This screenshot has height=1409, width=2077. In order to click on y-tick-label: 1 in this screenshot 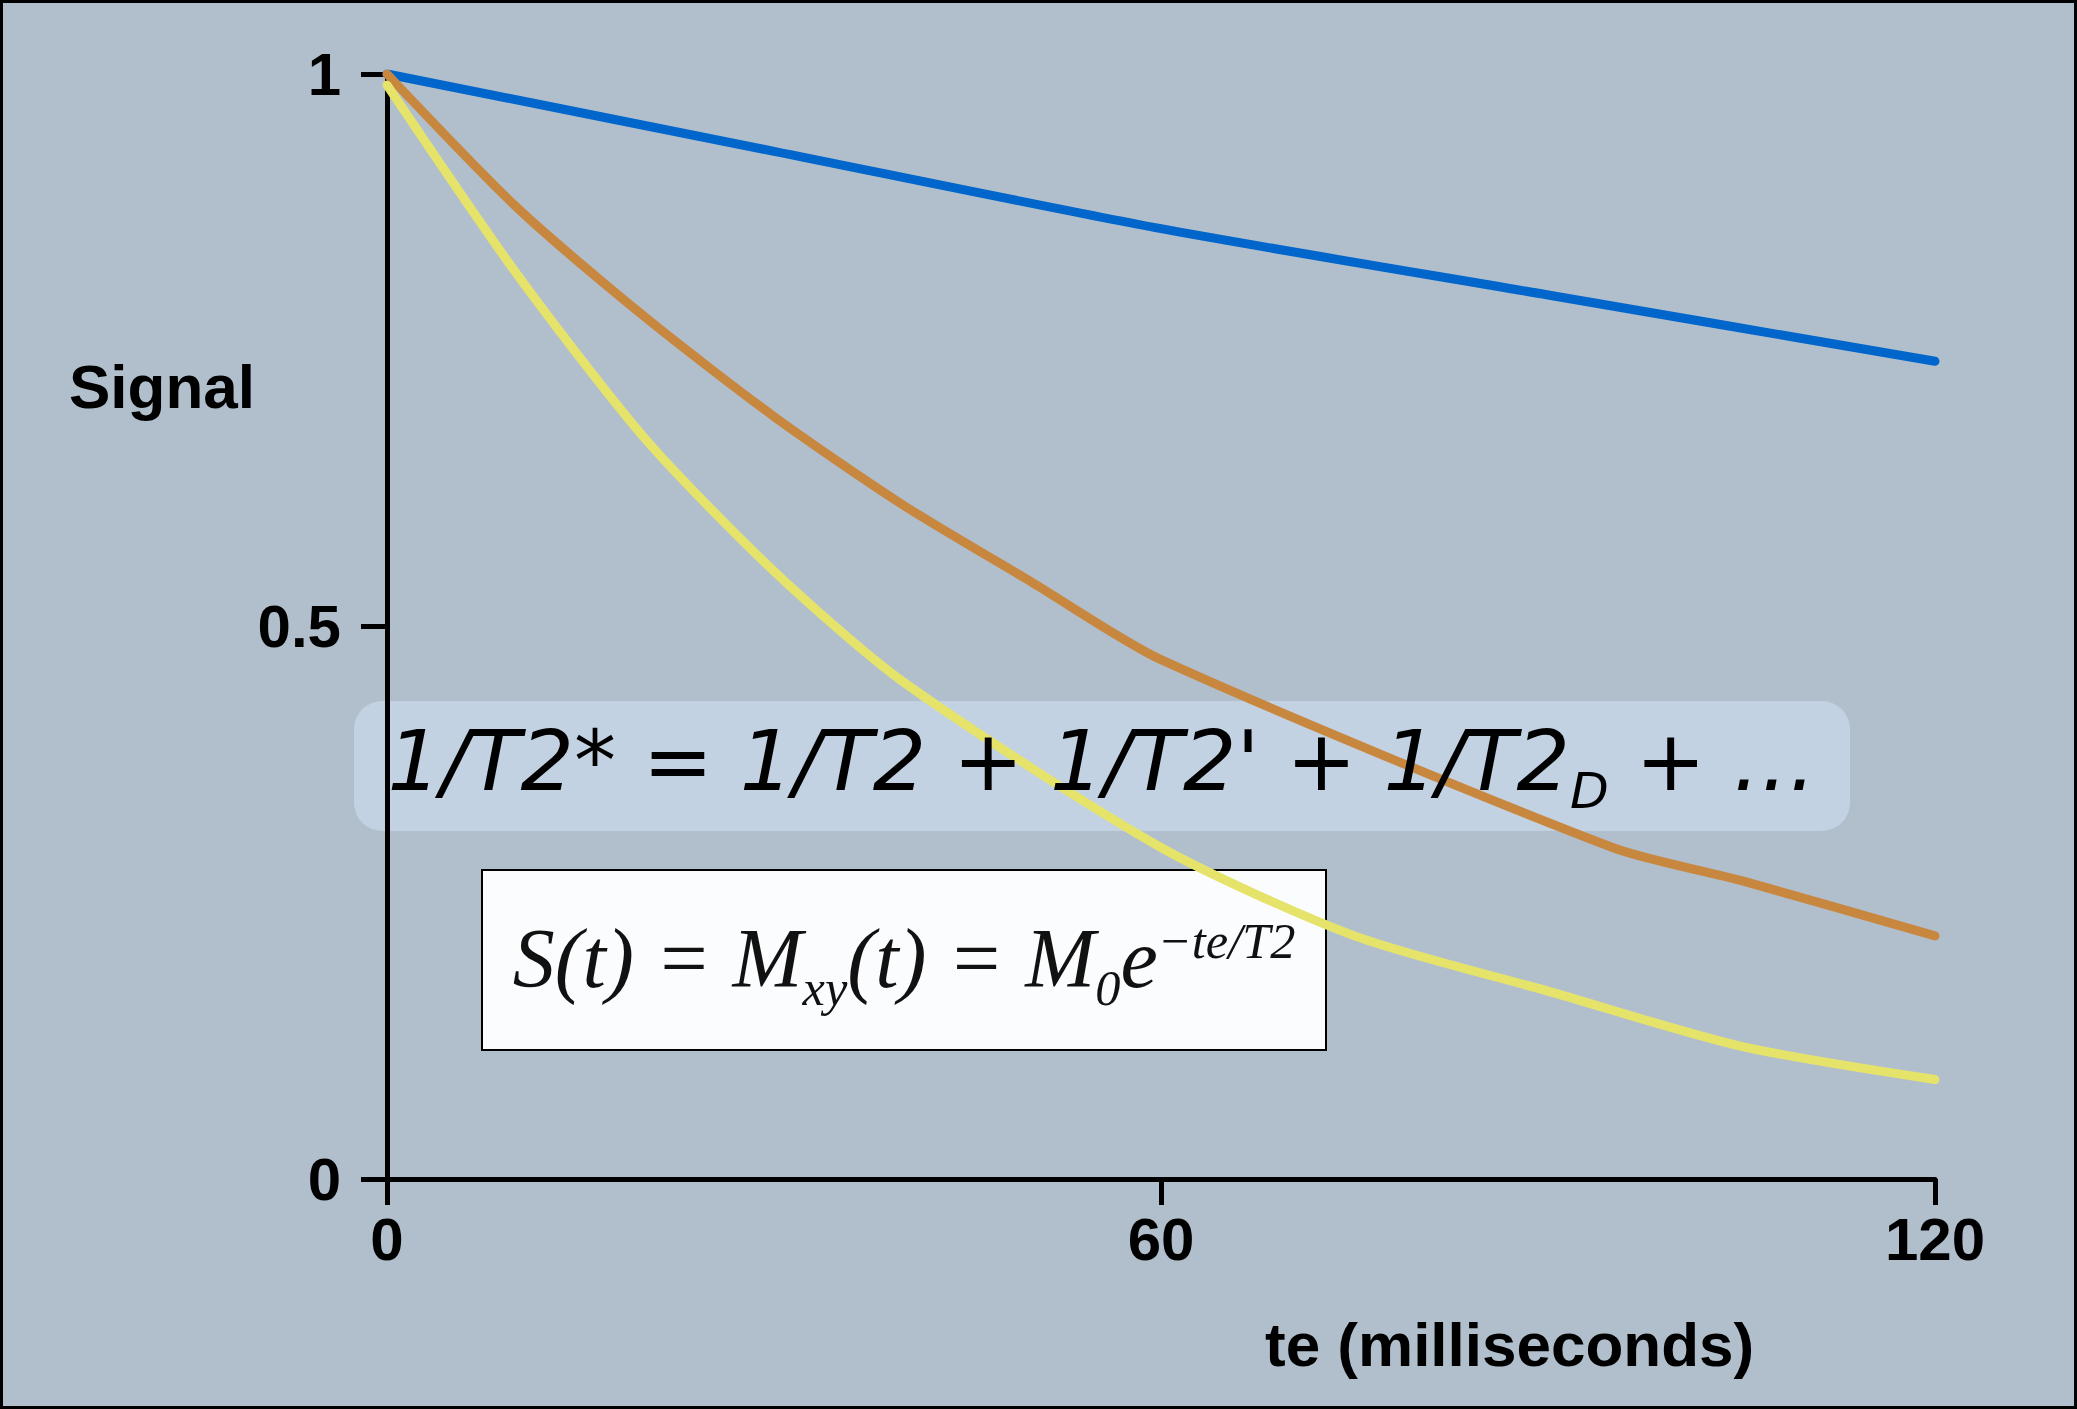, I will do `click(324, 74)`.